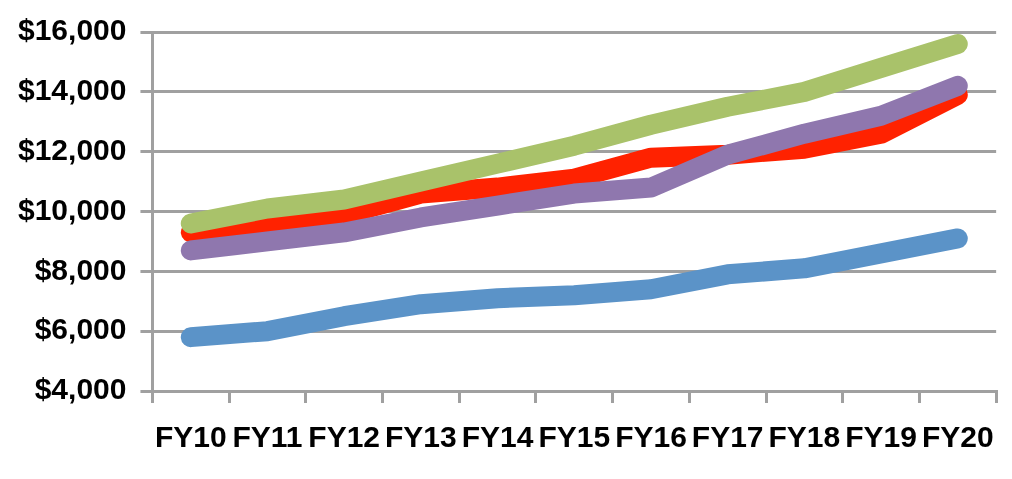 The image size is (1012, 479). What do you see at coordinates (804, 437) in the screenshot?
I see `x-tick-label: FY18` at bounding box center [804, 437].